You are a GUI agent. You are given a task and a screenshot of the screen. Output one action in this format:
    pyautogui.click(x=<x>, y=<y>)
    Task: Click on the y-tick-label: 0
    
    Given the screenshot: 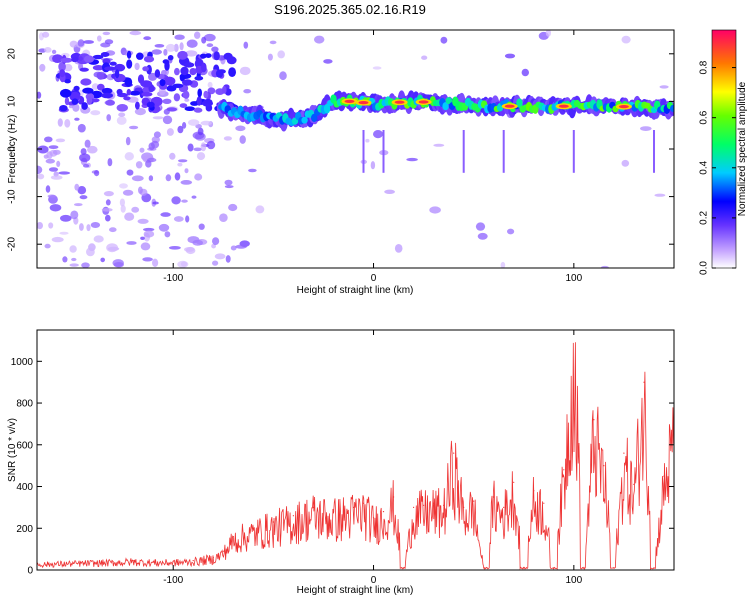 What is the action you would take?
    pyautogui.click(x=30, y=571)
    